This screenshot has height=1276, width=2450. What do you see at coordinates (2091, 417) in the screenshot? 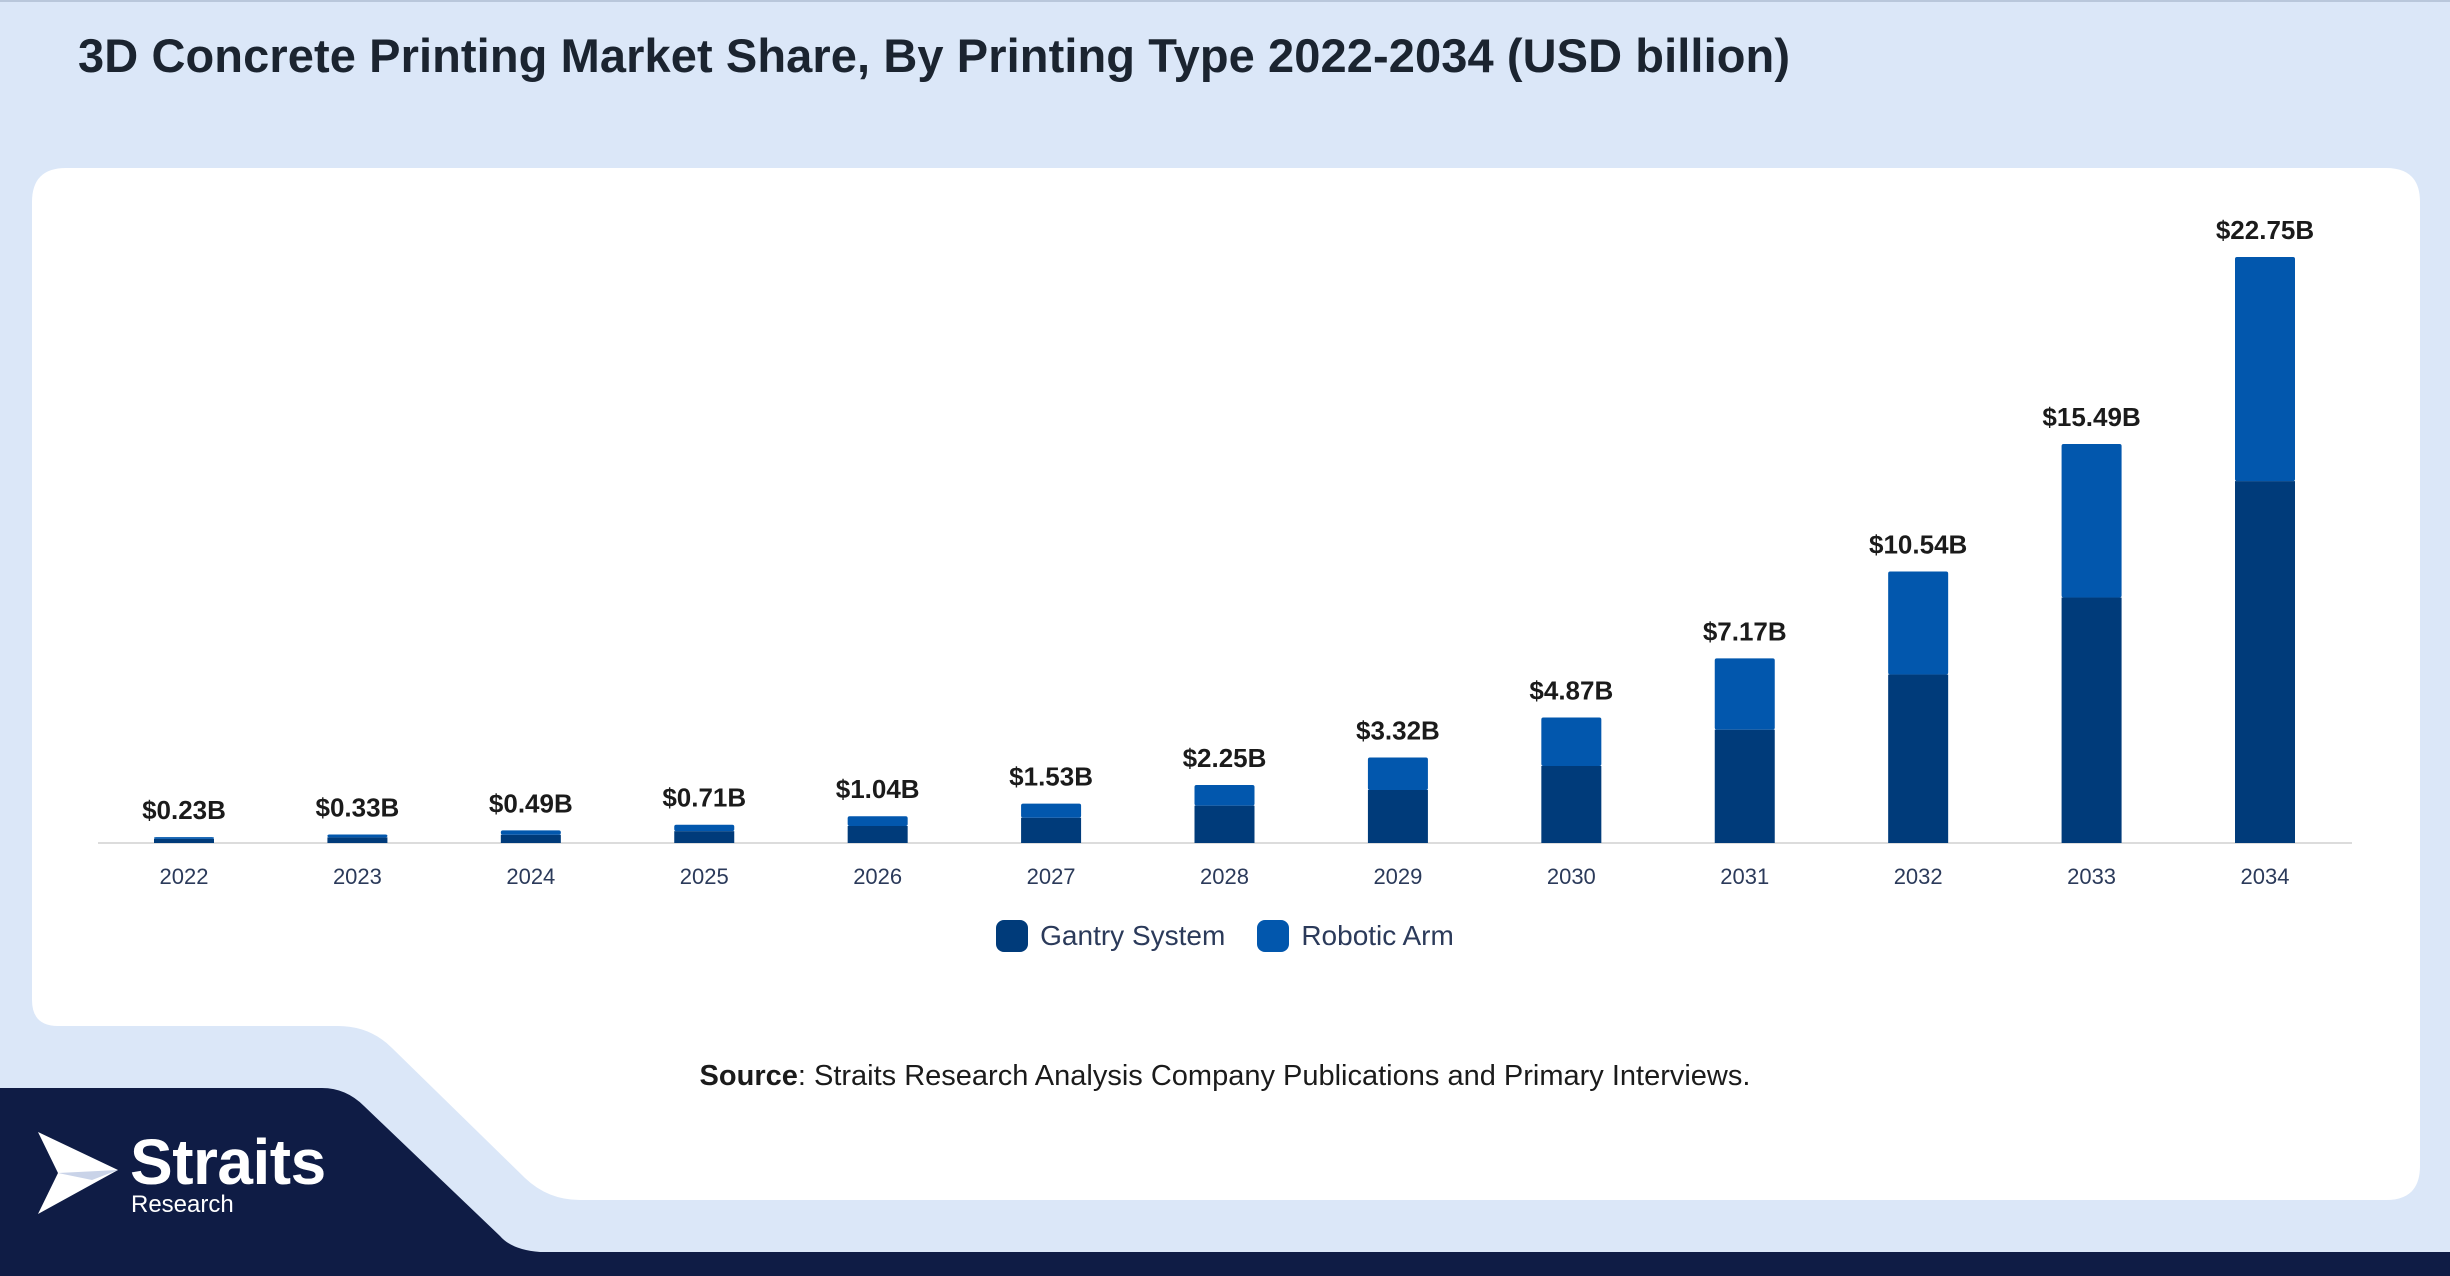
I see `data-label-2033: $15.49B` at bounding box center [2091, 417].